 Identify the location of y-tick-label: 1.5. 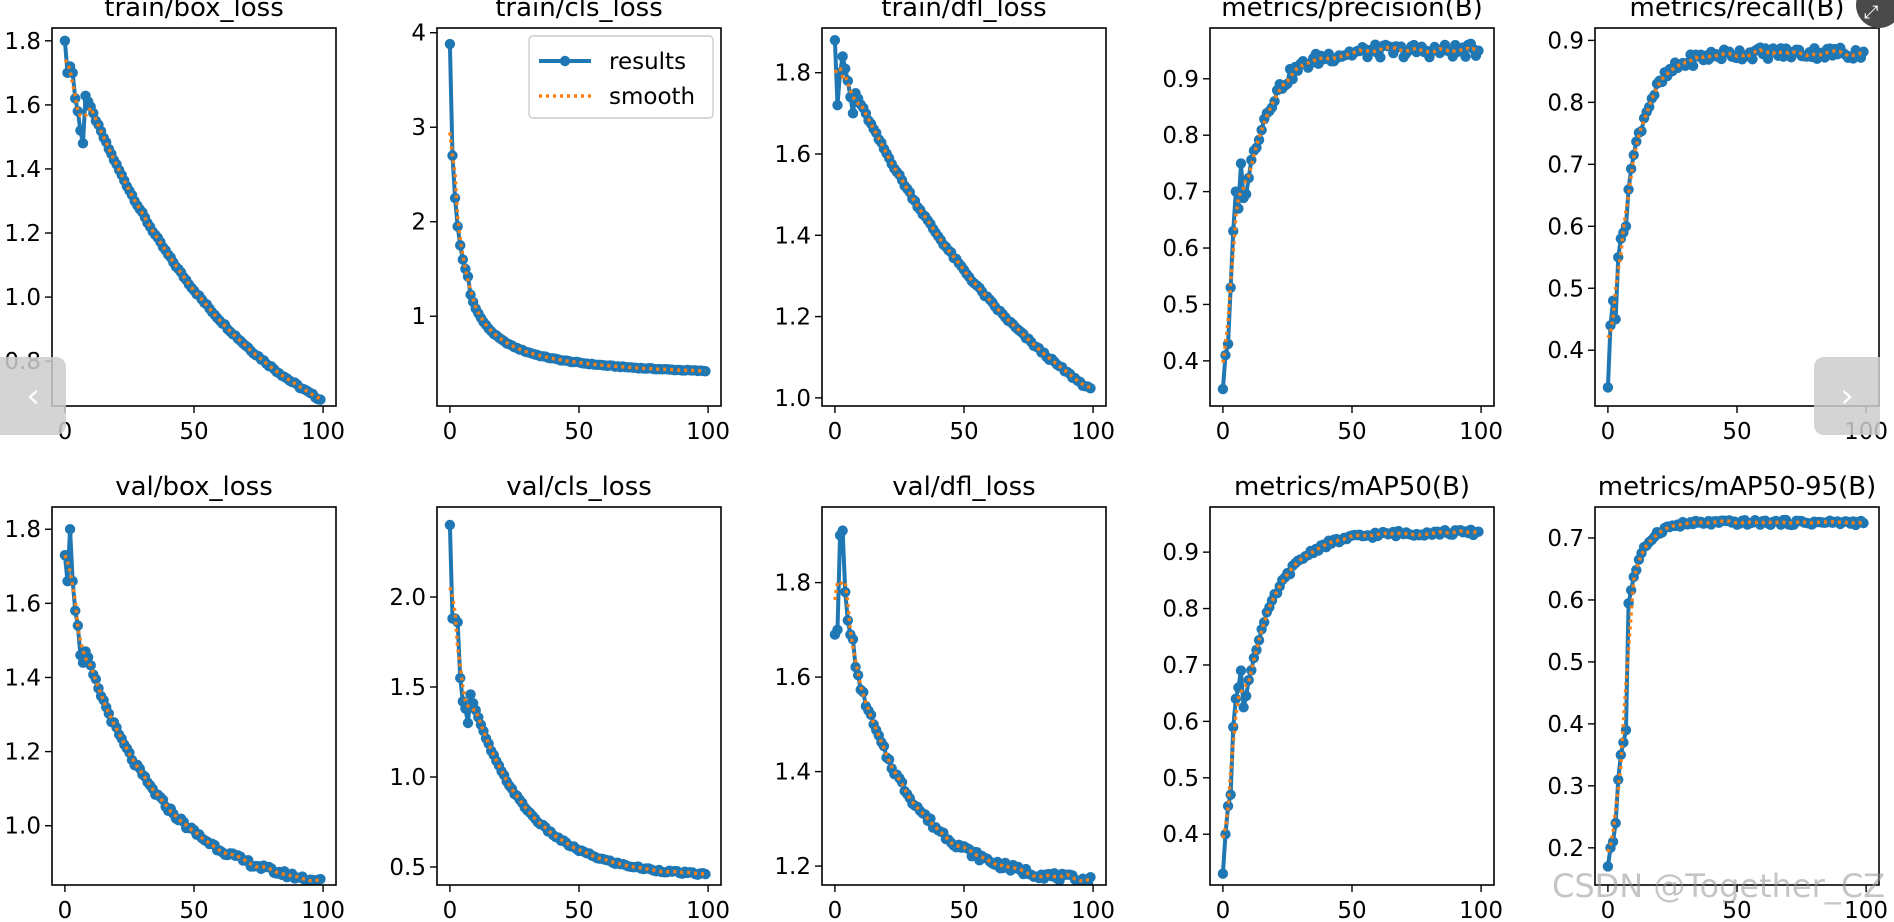
(407, 688).